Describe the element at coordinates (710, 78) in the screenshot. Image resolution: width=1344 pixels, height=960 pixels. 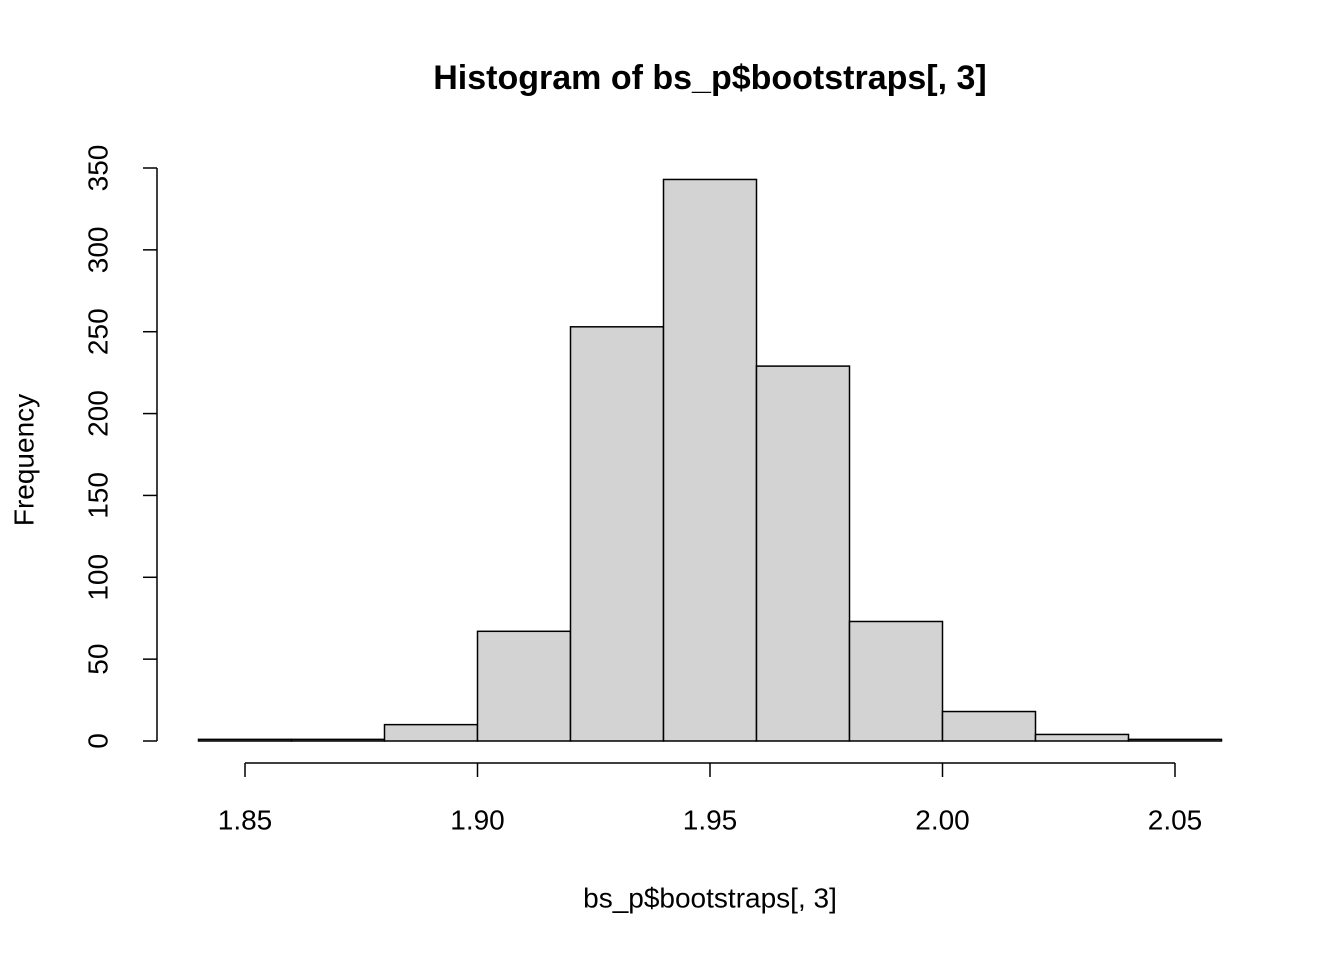
I see `chart-title: Histogram of bs_p$bootstraps[, 3]` at that location.